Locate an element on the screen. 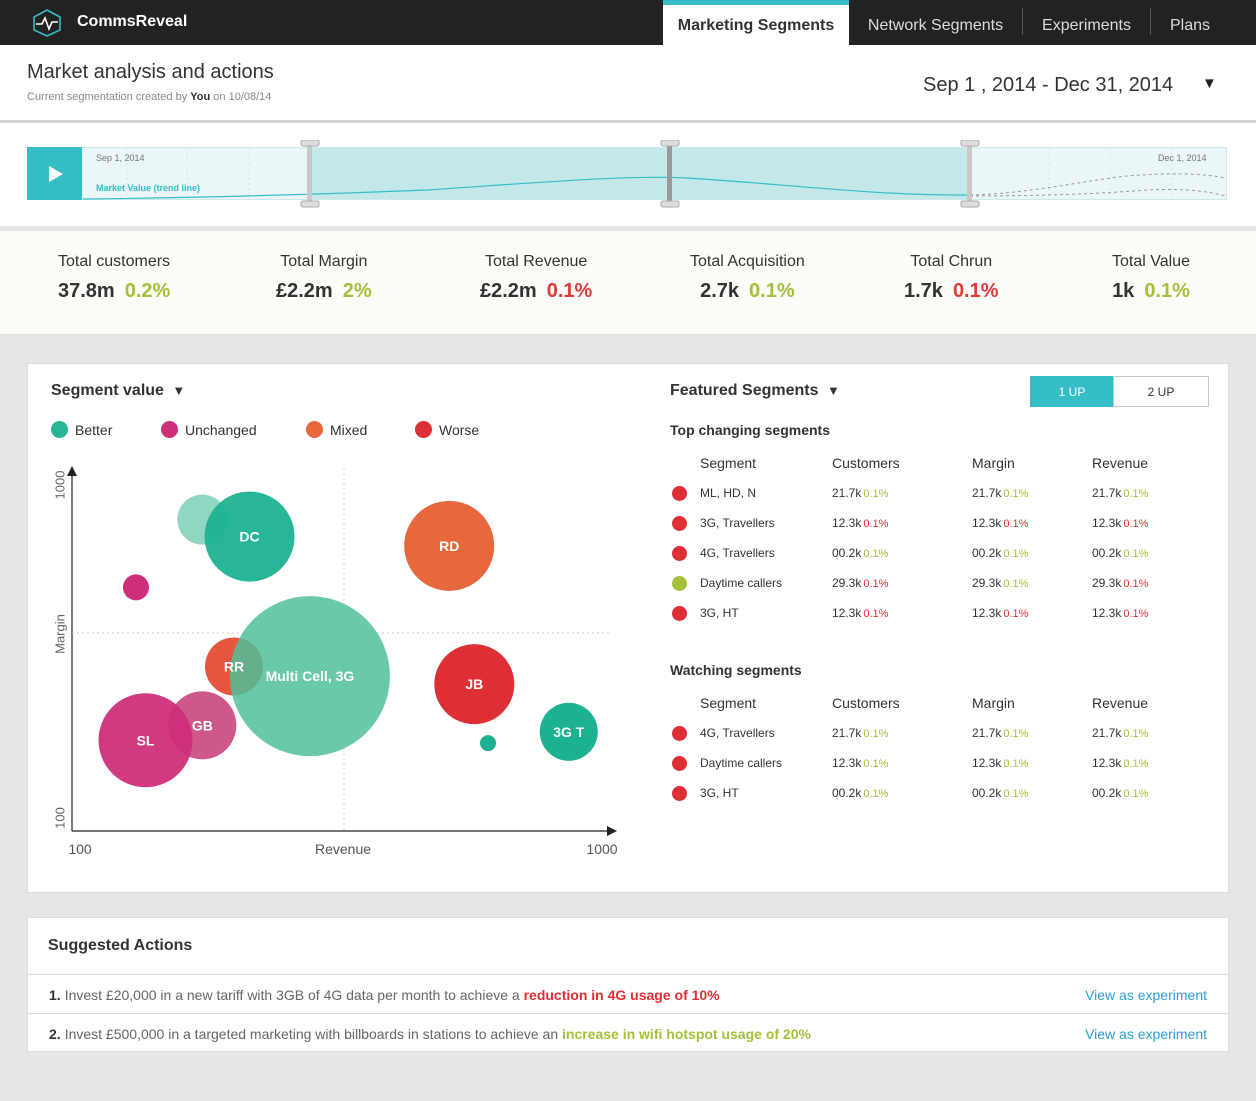 The image size is (1256, 1101). cell-margin: 00.2k 0.1% is located at coordinates (1000, 793).